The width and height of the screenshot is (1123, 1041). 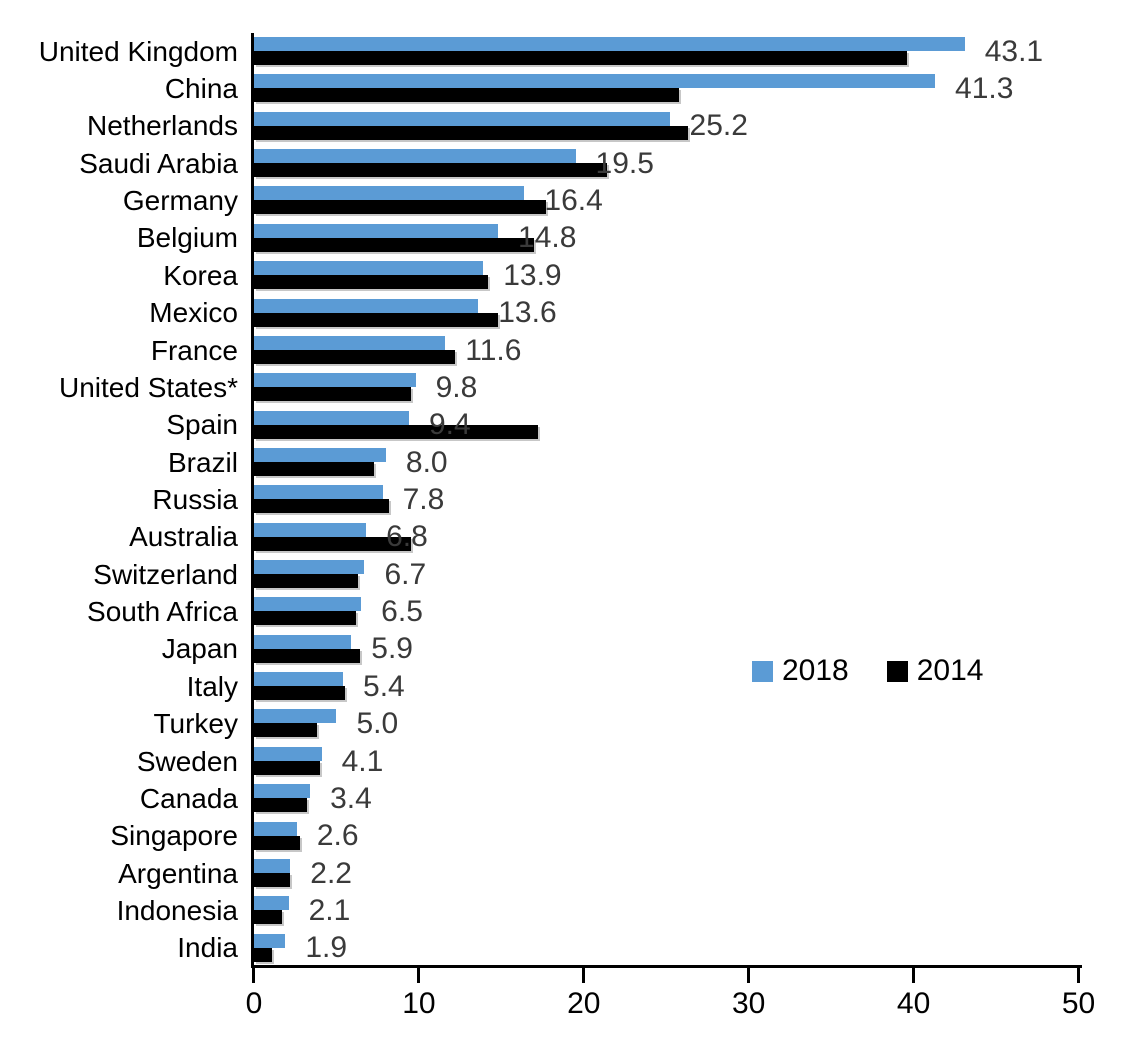 I want to click on category-label: Argentina, so click(x=178, y=873).